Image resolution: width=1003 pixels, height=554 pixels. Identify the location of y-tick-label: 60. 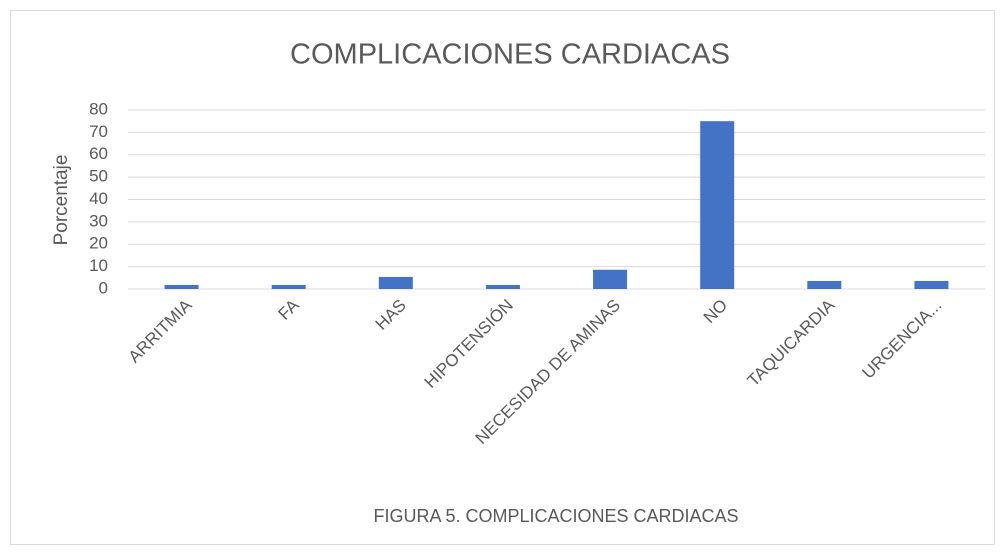
(98, 153).